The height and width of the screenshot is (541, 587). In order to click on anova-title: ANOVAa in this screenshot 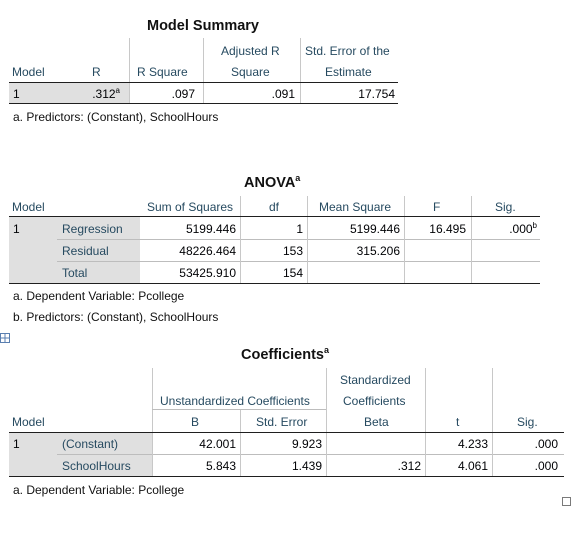, I will do `click(272, 182)`.